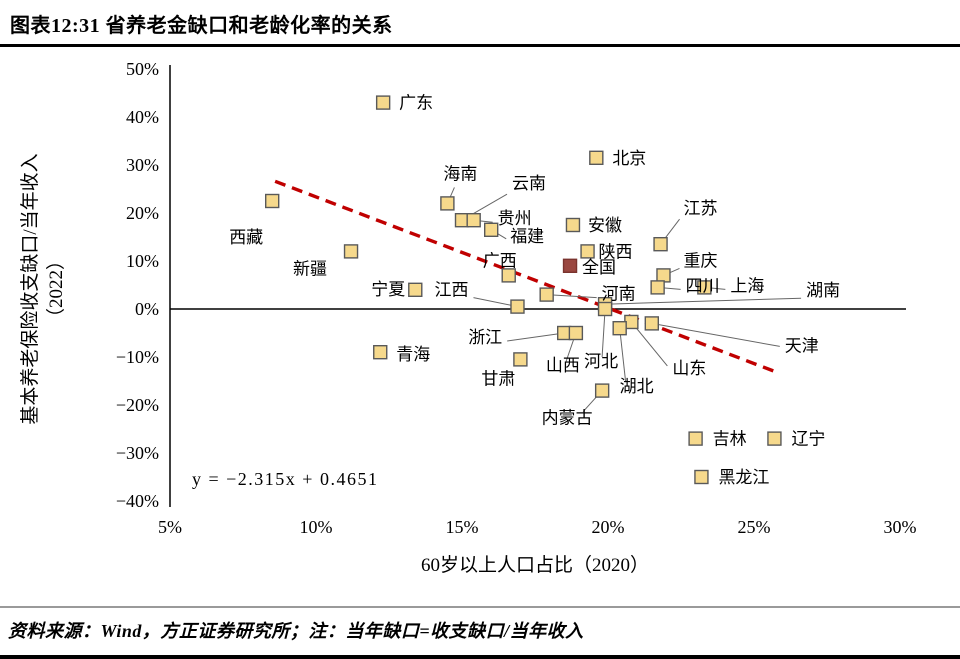 This screenshot has height=659, width=960. Describe the element at coordinates (142, 261) in the screenshot. I see `y-tick-label: 10%` at that location.